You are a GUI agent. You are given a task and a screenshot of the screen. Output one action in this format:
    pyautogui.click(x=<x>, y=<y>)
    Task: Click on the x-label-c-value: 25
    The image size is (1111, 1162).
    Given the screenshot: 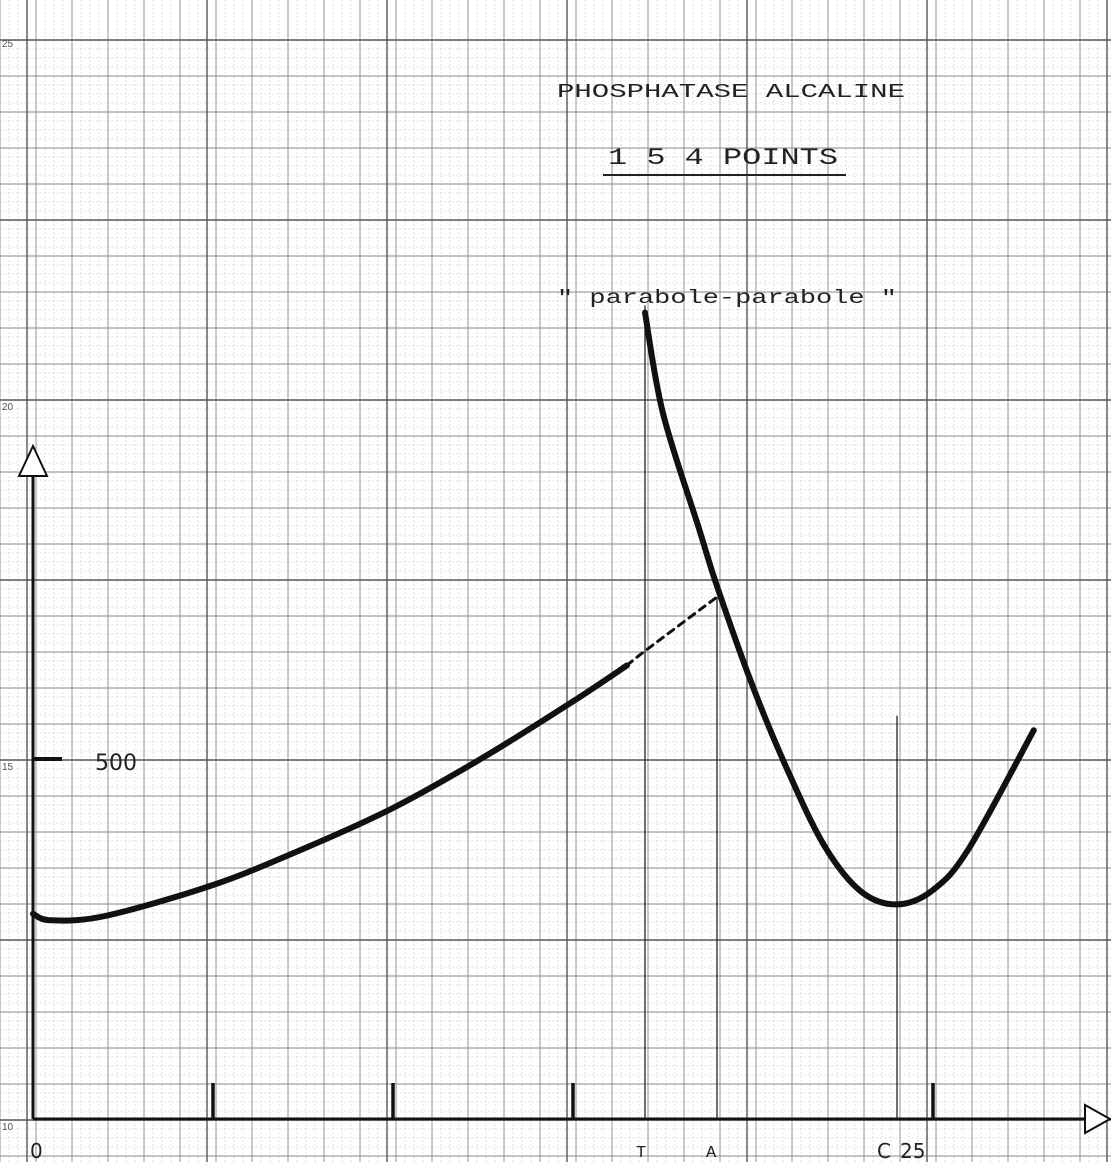 What is the action you would take?
    pyautogui.click(x=912, y=1150)
    